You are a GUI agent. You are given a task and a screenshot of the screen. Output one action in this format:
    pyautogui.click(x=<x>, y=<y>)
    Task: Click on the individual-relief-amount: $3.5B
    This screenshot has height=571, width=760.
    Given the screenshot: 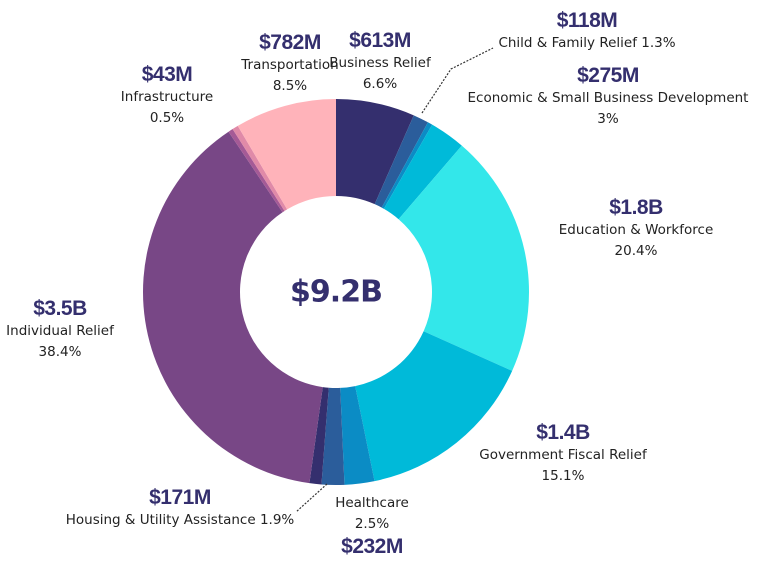 What is the action you would take?
    pyautogui.click(x=60, y=308)
    